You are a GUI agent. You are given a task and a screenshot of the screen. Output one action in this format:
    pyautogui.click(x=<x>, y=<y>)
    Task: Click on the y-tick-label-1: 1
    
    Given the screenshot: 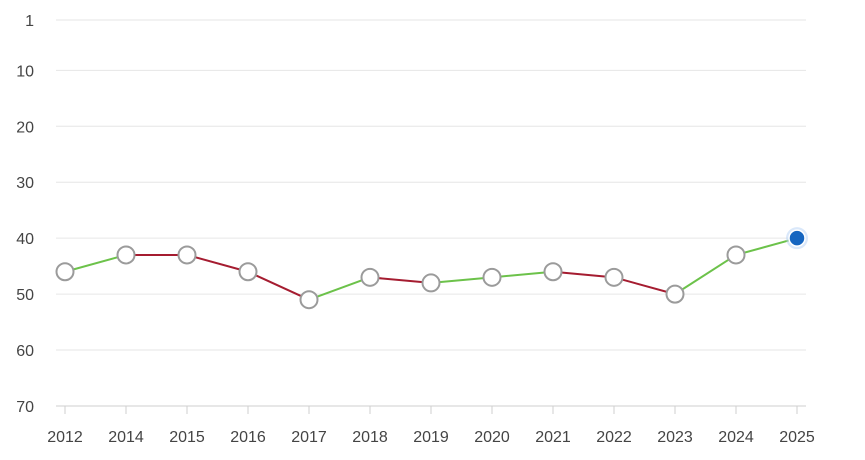 What is the action you would take?
    pyautogui.click(x=29, y=21)
    